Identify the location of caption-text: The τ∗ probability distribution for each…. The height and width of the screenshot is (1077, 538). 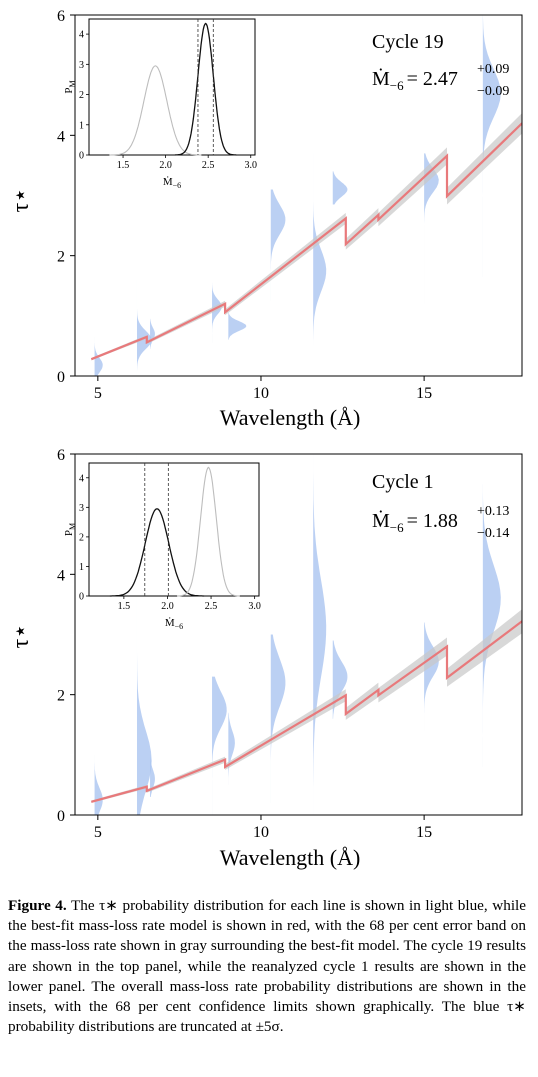
(267, 966).